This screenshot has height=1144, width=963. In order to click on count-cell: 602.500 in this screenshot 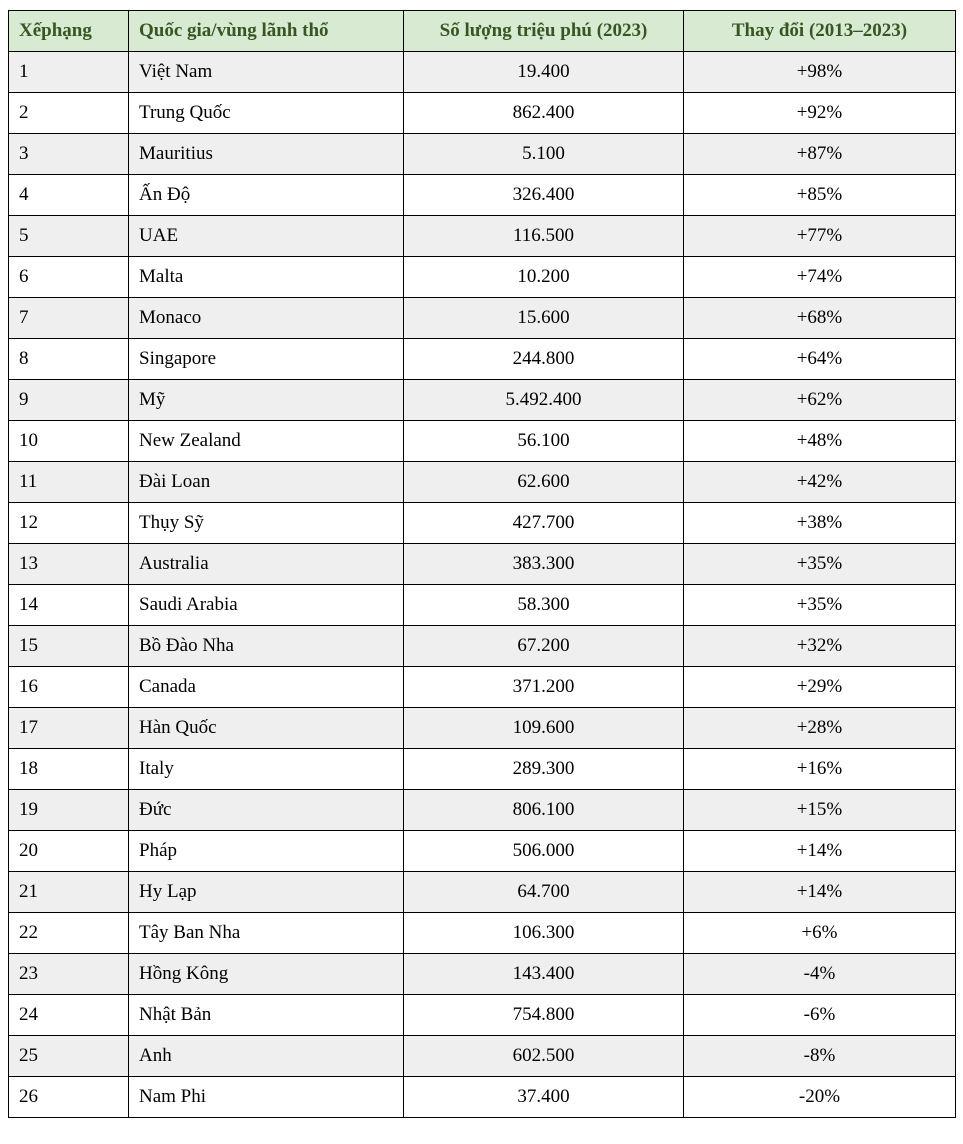, I will do `click(543, 1056)`.